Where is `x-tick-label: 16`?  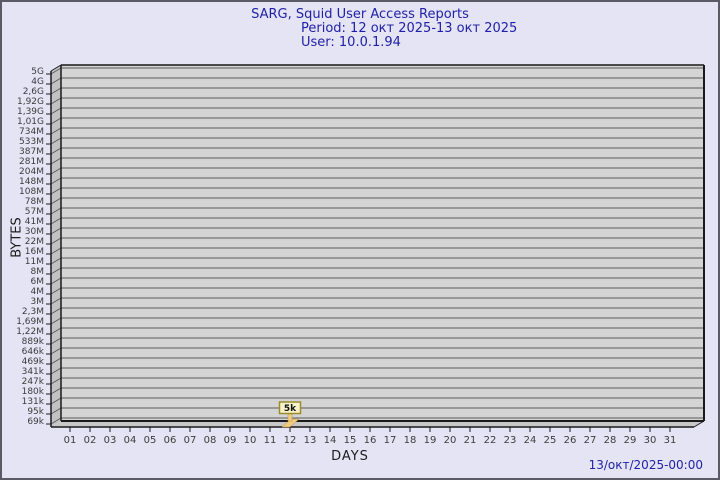
x-tick-label: 16 is located at coordinates (370, 440).